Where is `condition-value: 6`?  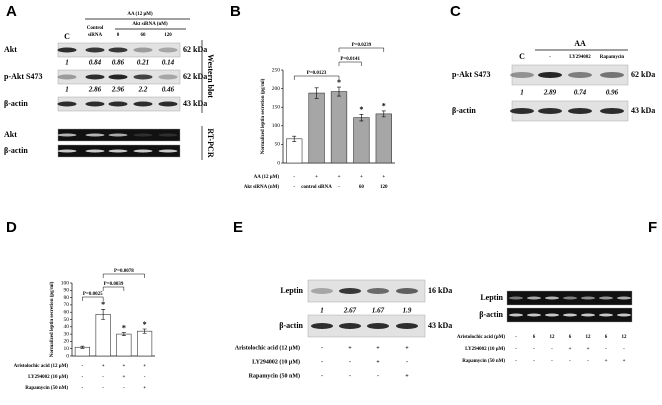
condition-value: 6 is located at coordinates (570, 337).